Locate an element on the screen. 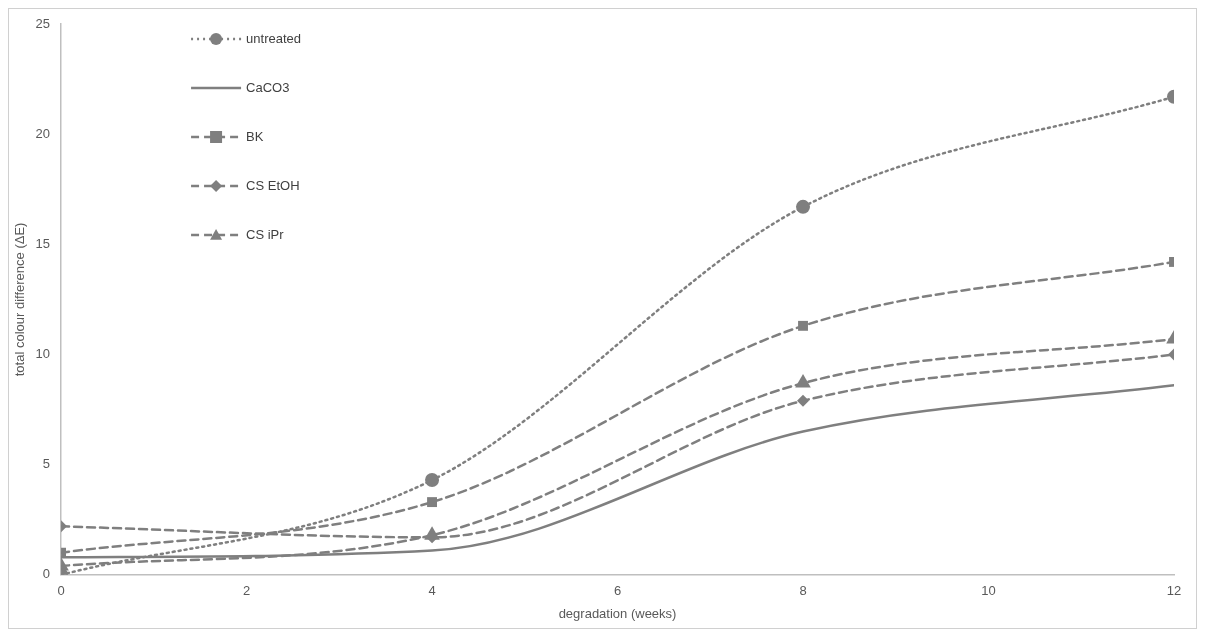 This screenshot has height=637, width=1205. x-tick-label: 8 is located at coordinates (803, 591).